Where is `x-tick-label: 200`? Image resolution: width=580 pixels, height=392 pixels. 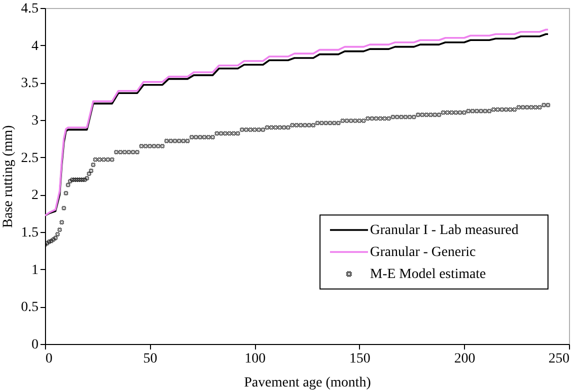
x-tick-label: 200 is located at coordinates (465, 359).